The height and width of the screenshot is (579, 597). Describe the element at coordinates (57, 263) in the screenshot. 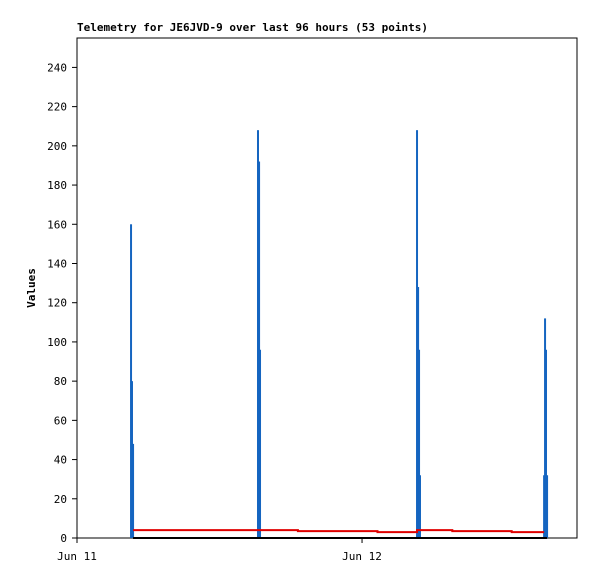

I see `y-tick-label: 140` at that location.